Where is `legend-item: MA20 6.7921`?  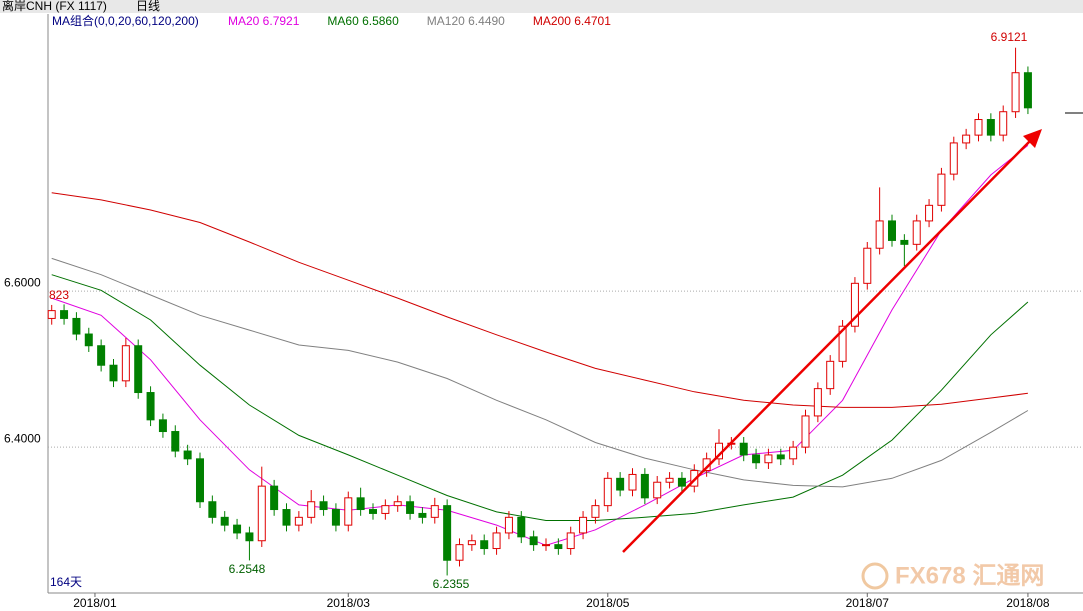
legend-item: MA20 6.7921 is located at coordinates (264, 21).